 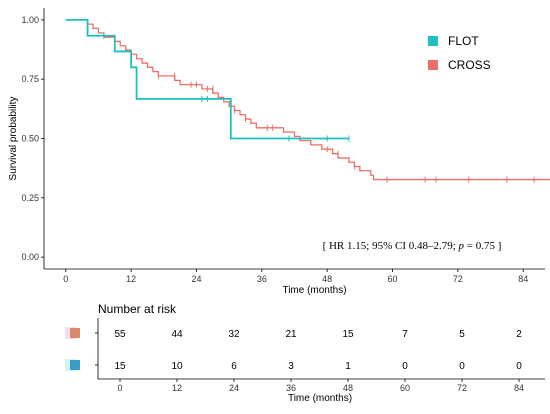 What do you see at coordinates (177, 334) in the screenshot?
I see `risk-cell-cross: 44` at bounding box center [177, 334].